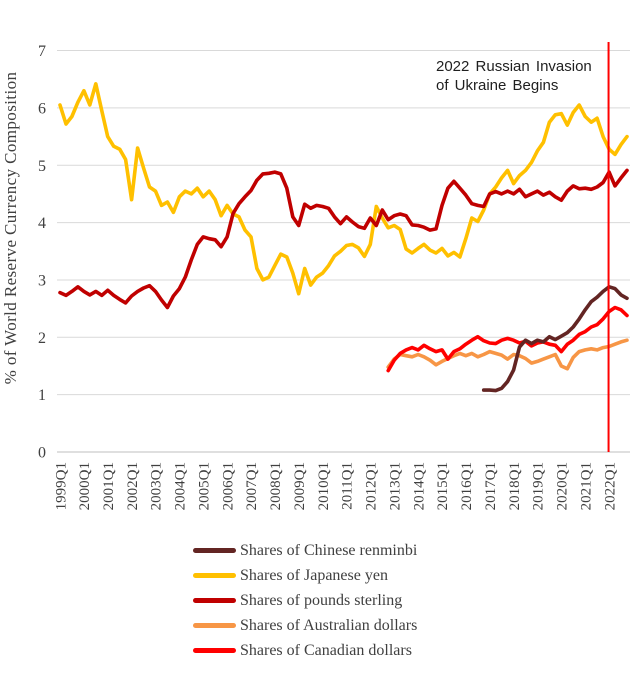  I want to click on legend-label: Shares of pounds sterling, so click(321, 600).